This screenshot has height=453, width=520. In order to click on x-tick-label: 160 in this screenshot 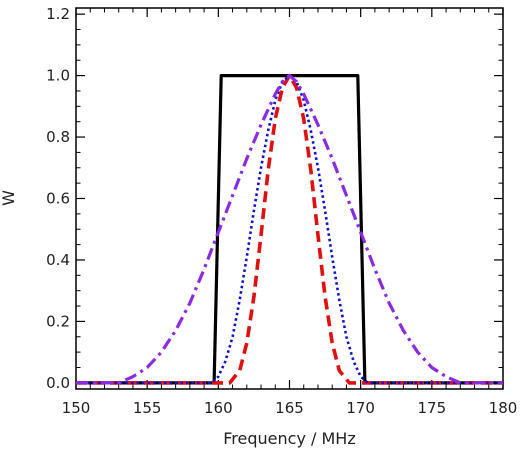, I will do `click(218, 408)`.